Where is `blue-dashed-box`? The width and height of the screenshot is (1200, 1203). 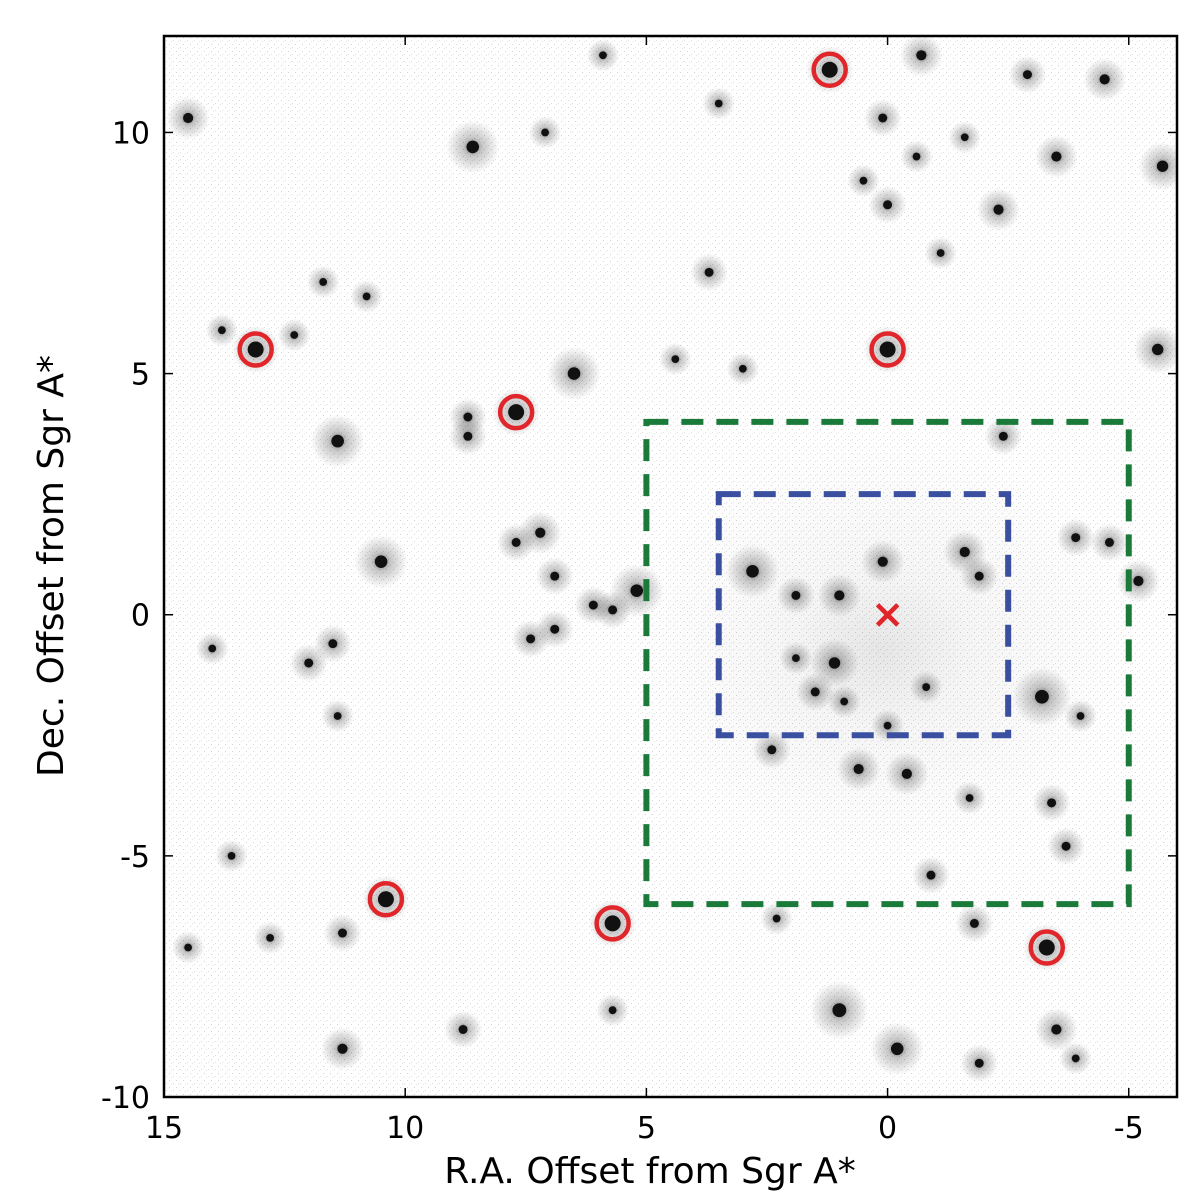 blue-dashed-box is located at coordinates (863, 615).